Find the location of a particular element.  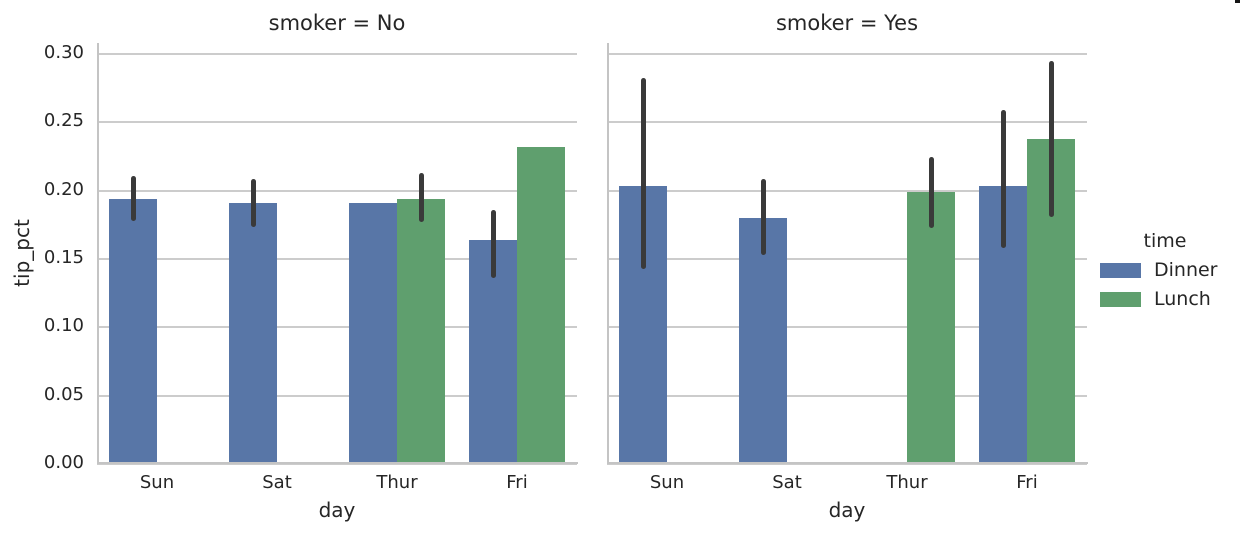

legend: time Dinner Lunch is located at coordinates (1165, 273).